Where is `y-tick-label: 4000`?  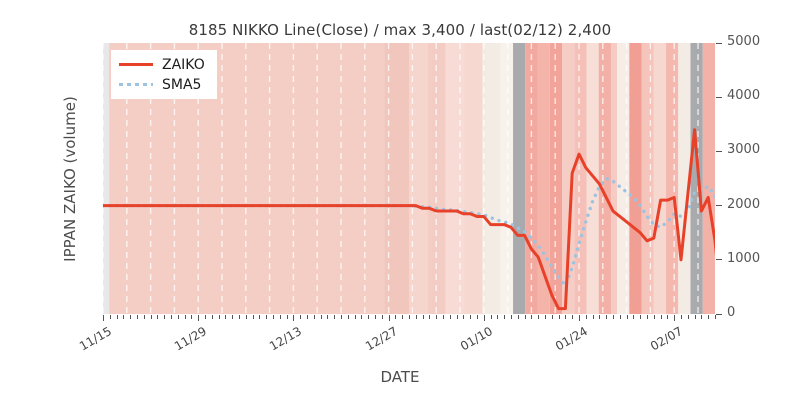
y-tick-label: 4000 is located at coordinates (744, 96).